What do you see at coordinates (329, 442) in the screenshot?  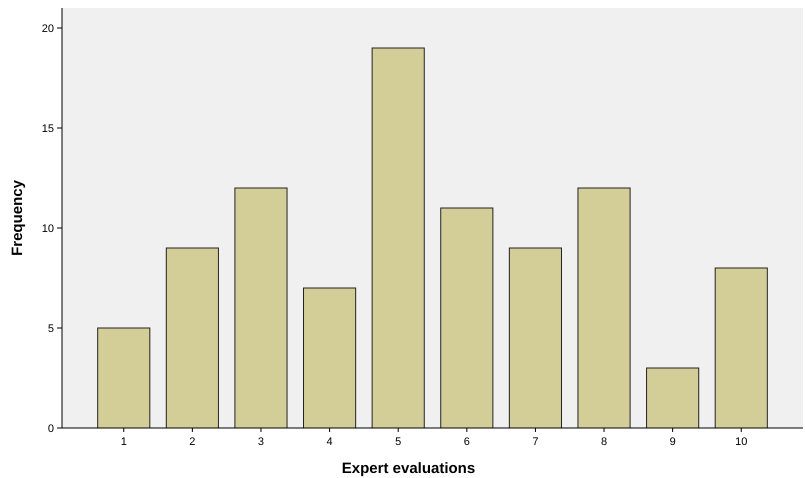 I see `x-tick-label: 4` at bounding box center [329, 442].